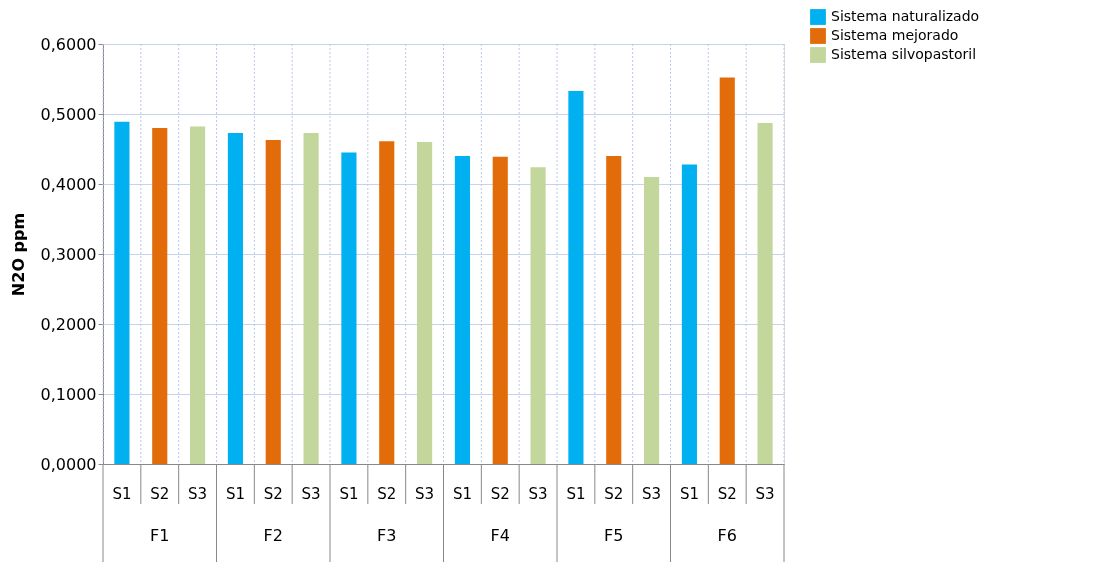 This screenshot has width=1101, height=571. What do you see at coordinates (905, 16) in the screenshot?
I see `legend-label: Sistema naturalizado` at bounding box center [905, 16].